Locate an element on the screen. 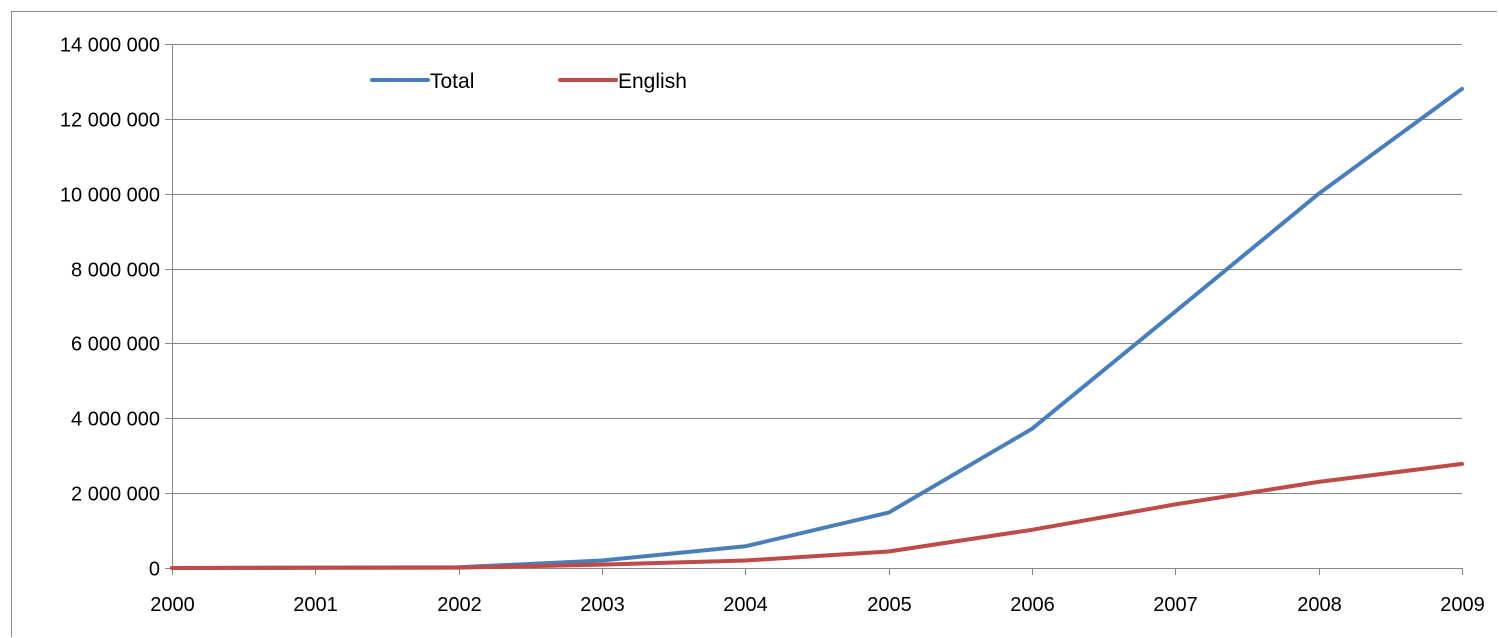 This screenshot has width=1499, height=638. y-tick-label: 6 000 000 is located at coordinates (115, 345).